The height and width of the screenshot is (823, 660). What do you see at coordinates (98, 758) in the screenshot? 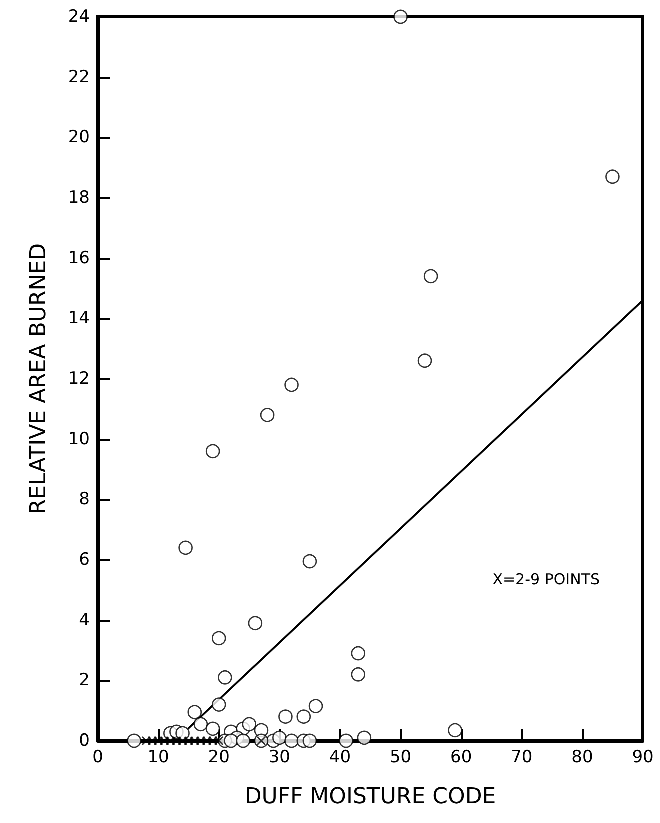
I see `x-tick-label: 0` at bounding box center [98, 758].